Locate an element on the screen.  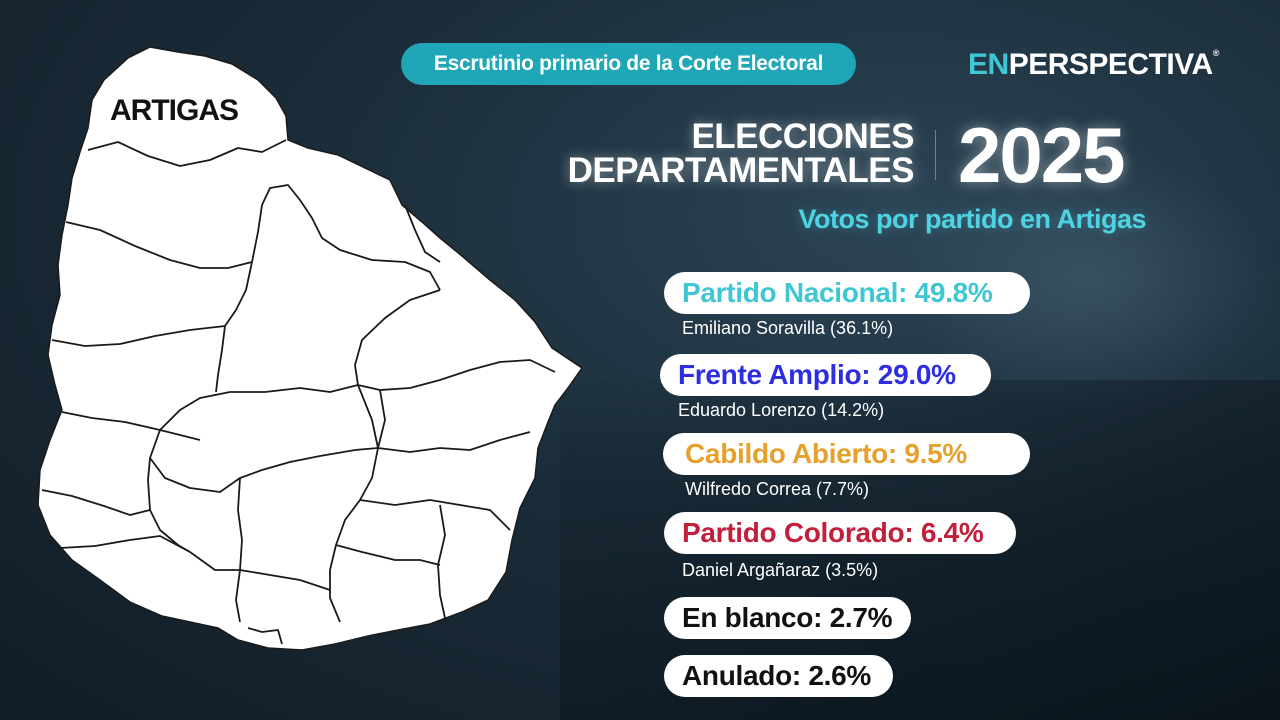
result-partido-colorado: Partido Colorado: 6.4% is located at coordinates (840, 533).